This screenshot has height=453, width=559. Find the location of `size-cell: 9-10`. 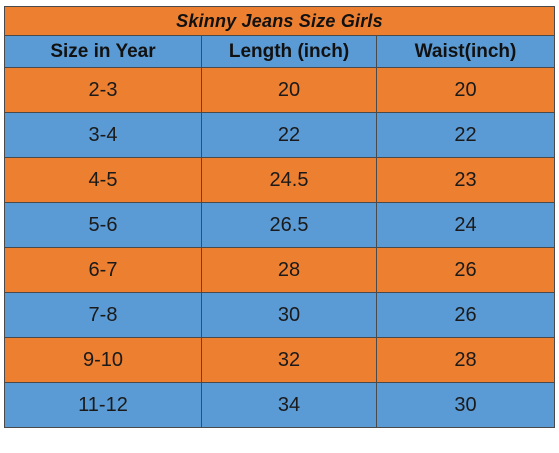

size-cell: 9-10 is located at coordinates (103, 360).